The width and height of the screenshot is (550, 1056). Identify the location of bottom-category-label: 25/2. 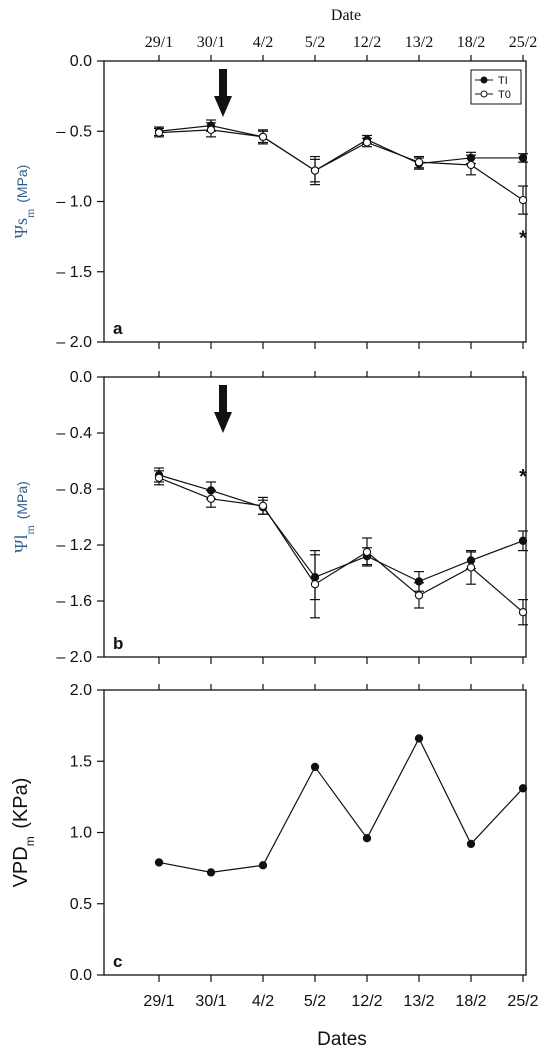
(522, 1001).